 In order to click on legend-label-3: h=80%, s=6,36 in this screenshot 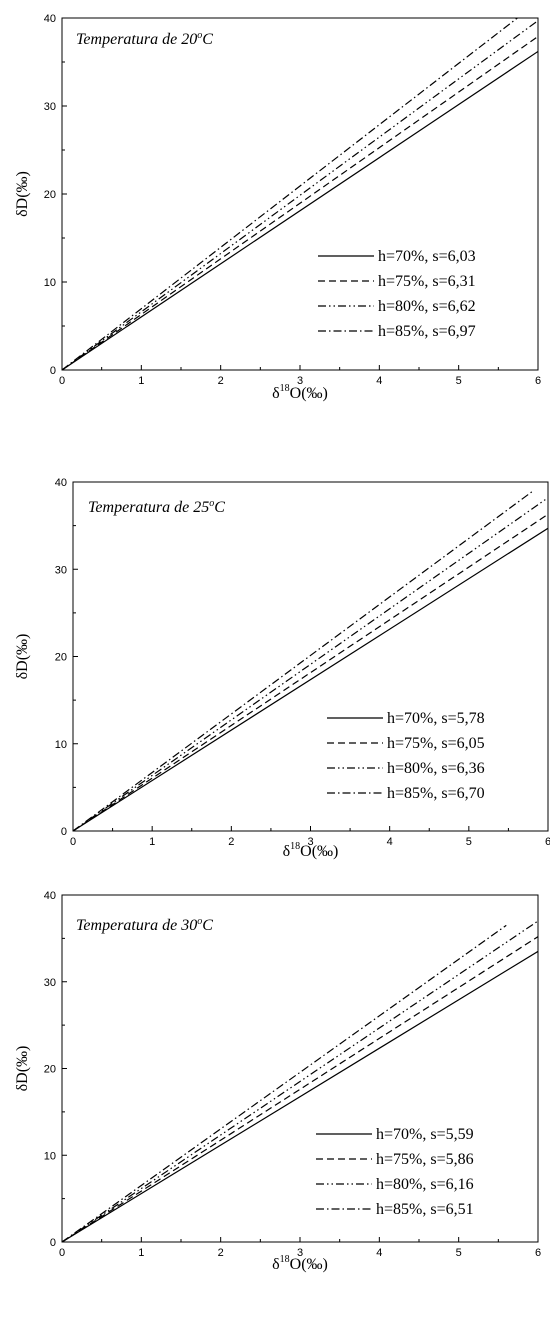, I will do `click(436, 768)`.